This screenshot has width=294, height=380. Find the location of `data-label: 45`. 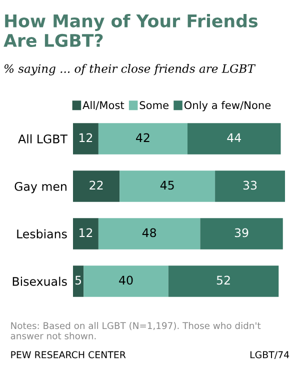

data-label: 45 is located at coordinates (167, 185).